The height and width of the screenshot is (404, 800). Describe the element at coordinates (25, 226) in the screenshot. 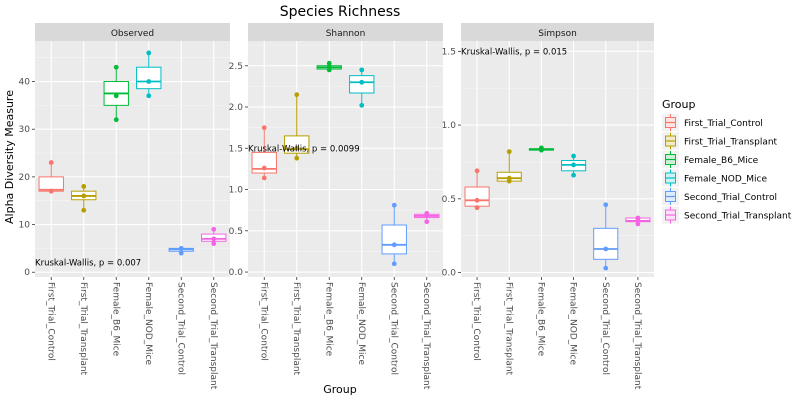

I see `y-tick-label: 10` at that location.